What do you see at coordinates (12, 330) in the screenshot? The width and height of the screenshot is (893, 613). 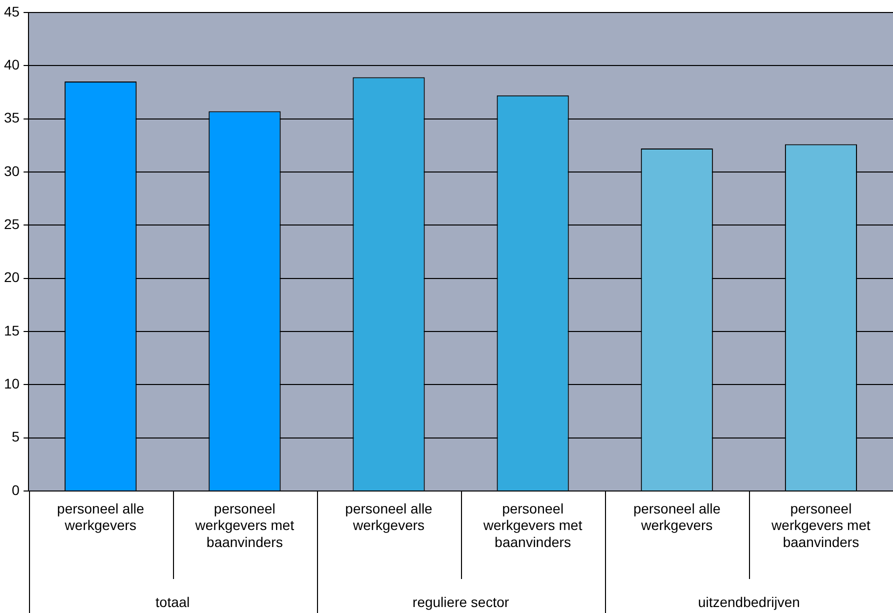 I see `y-tick-label: 15` at bounding box center [12, 330].